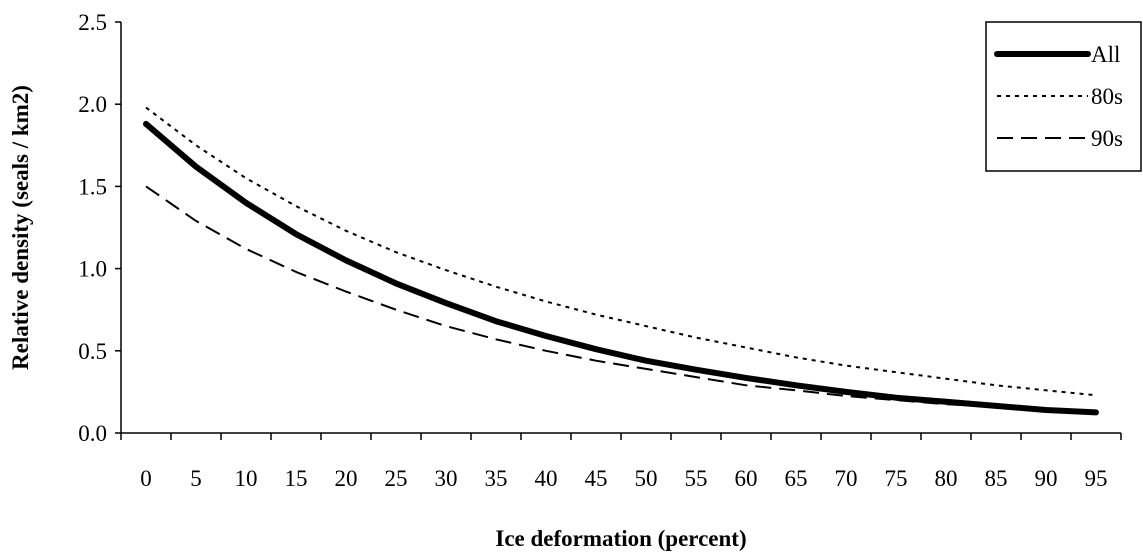 The height and width of the screenshot is (558, 1143). What do you see at coordinates (396, 478) in the screenshot?
I see `x-tick-label: 25` at bounding box center [396, 478].